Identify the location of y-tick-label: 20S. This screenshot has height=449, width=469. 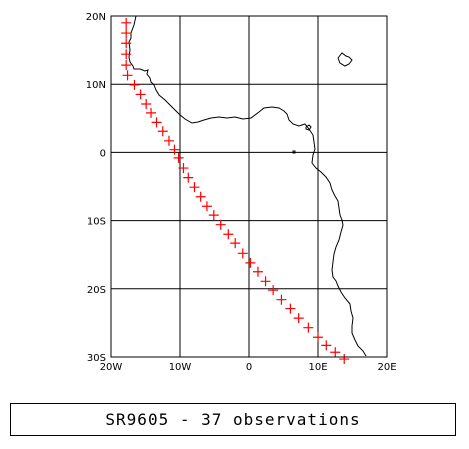
(96, 290).